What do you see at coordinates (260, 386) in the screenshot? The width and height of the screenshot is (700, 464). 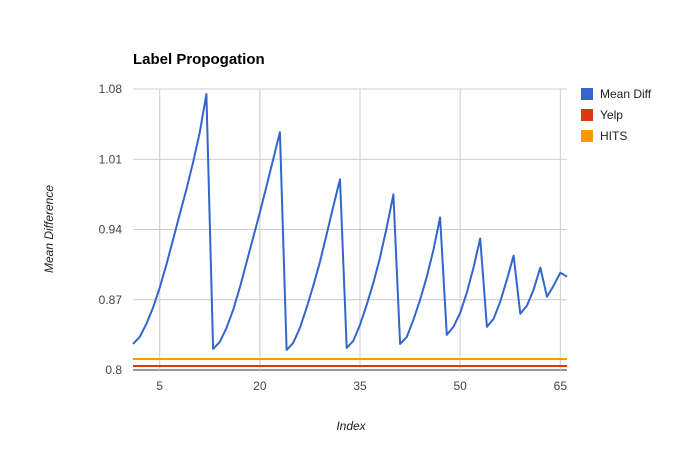 I see `x-tick-label: 20` at bounding box center [260, 386].